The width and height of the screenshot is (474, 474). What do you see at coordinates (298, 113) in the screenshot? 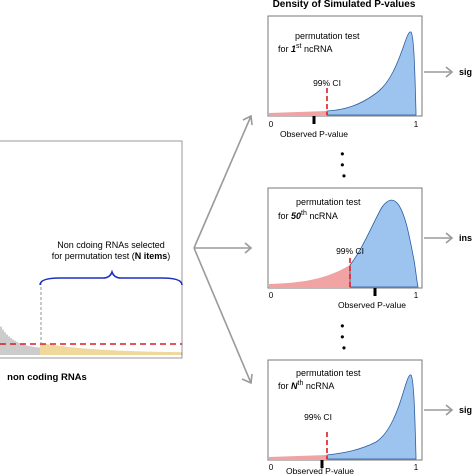
I see `density-panel-1-tail` at bounding box center [298, 113].